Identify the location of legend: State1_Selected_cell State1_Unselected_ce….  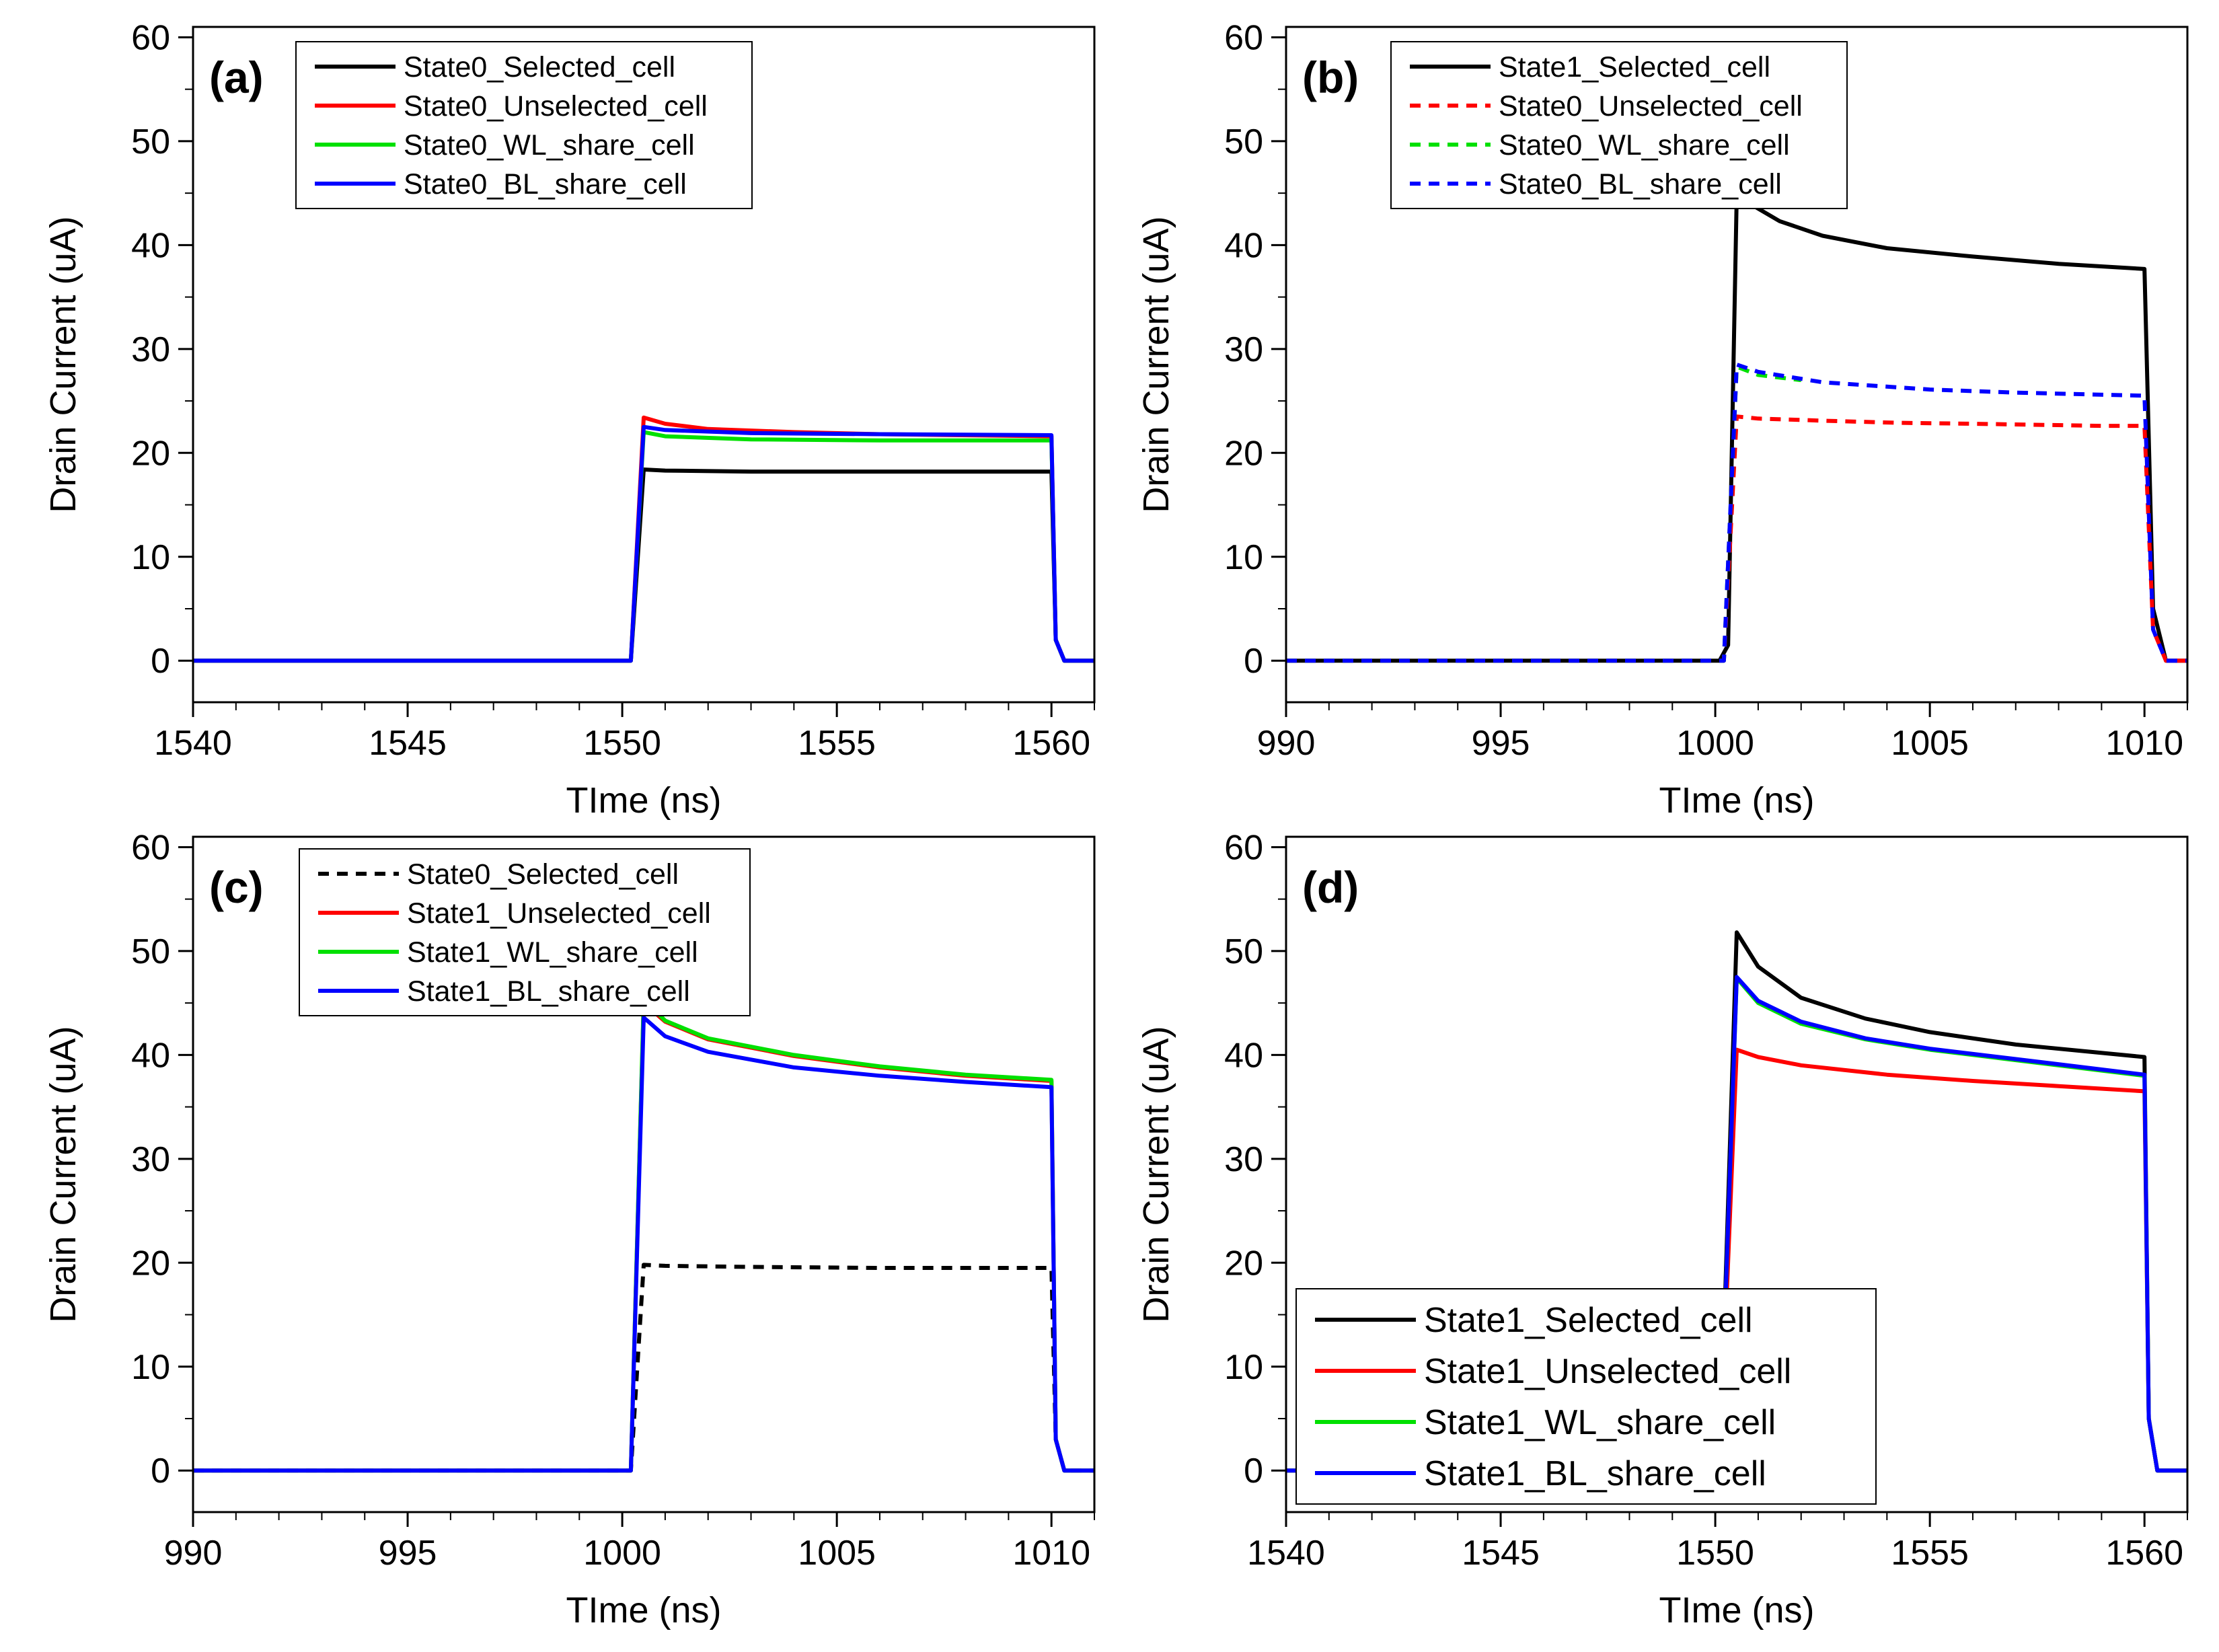
(1586, 1396).